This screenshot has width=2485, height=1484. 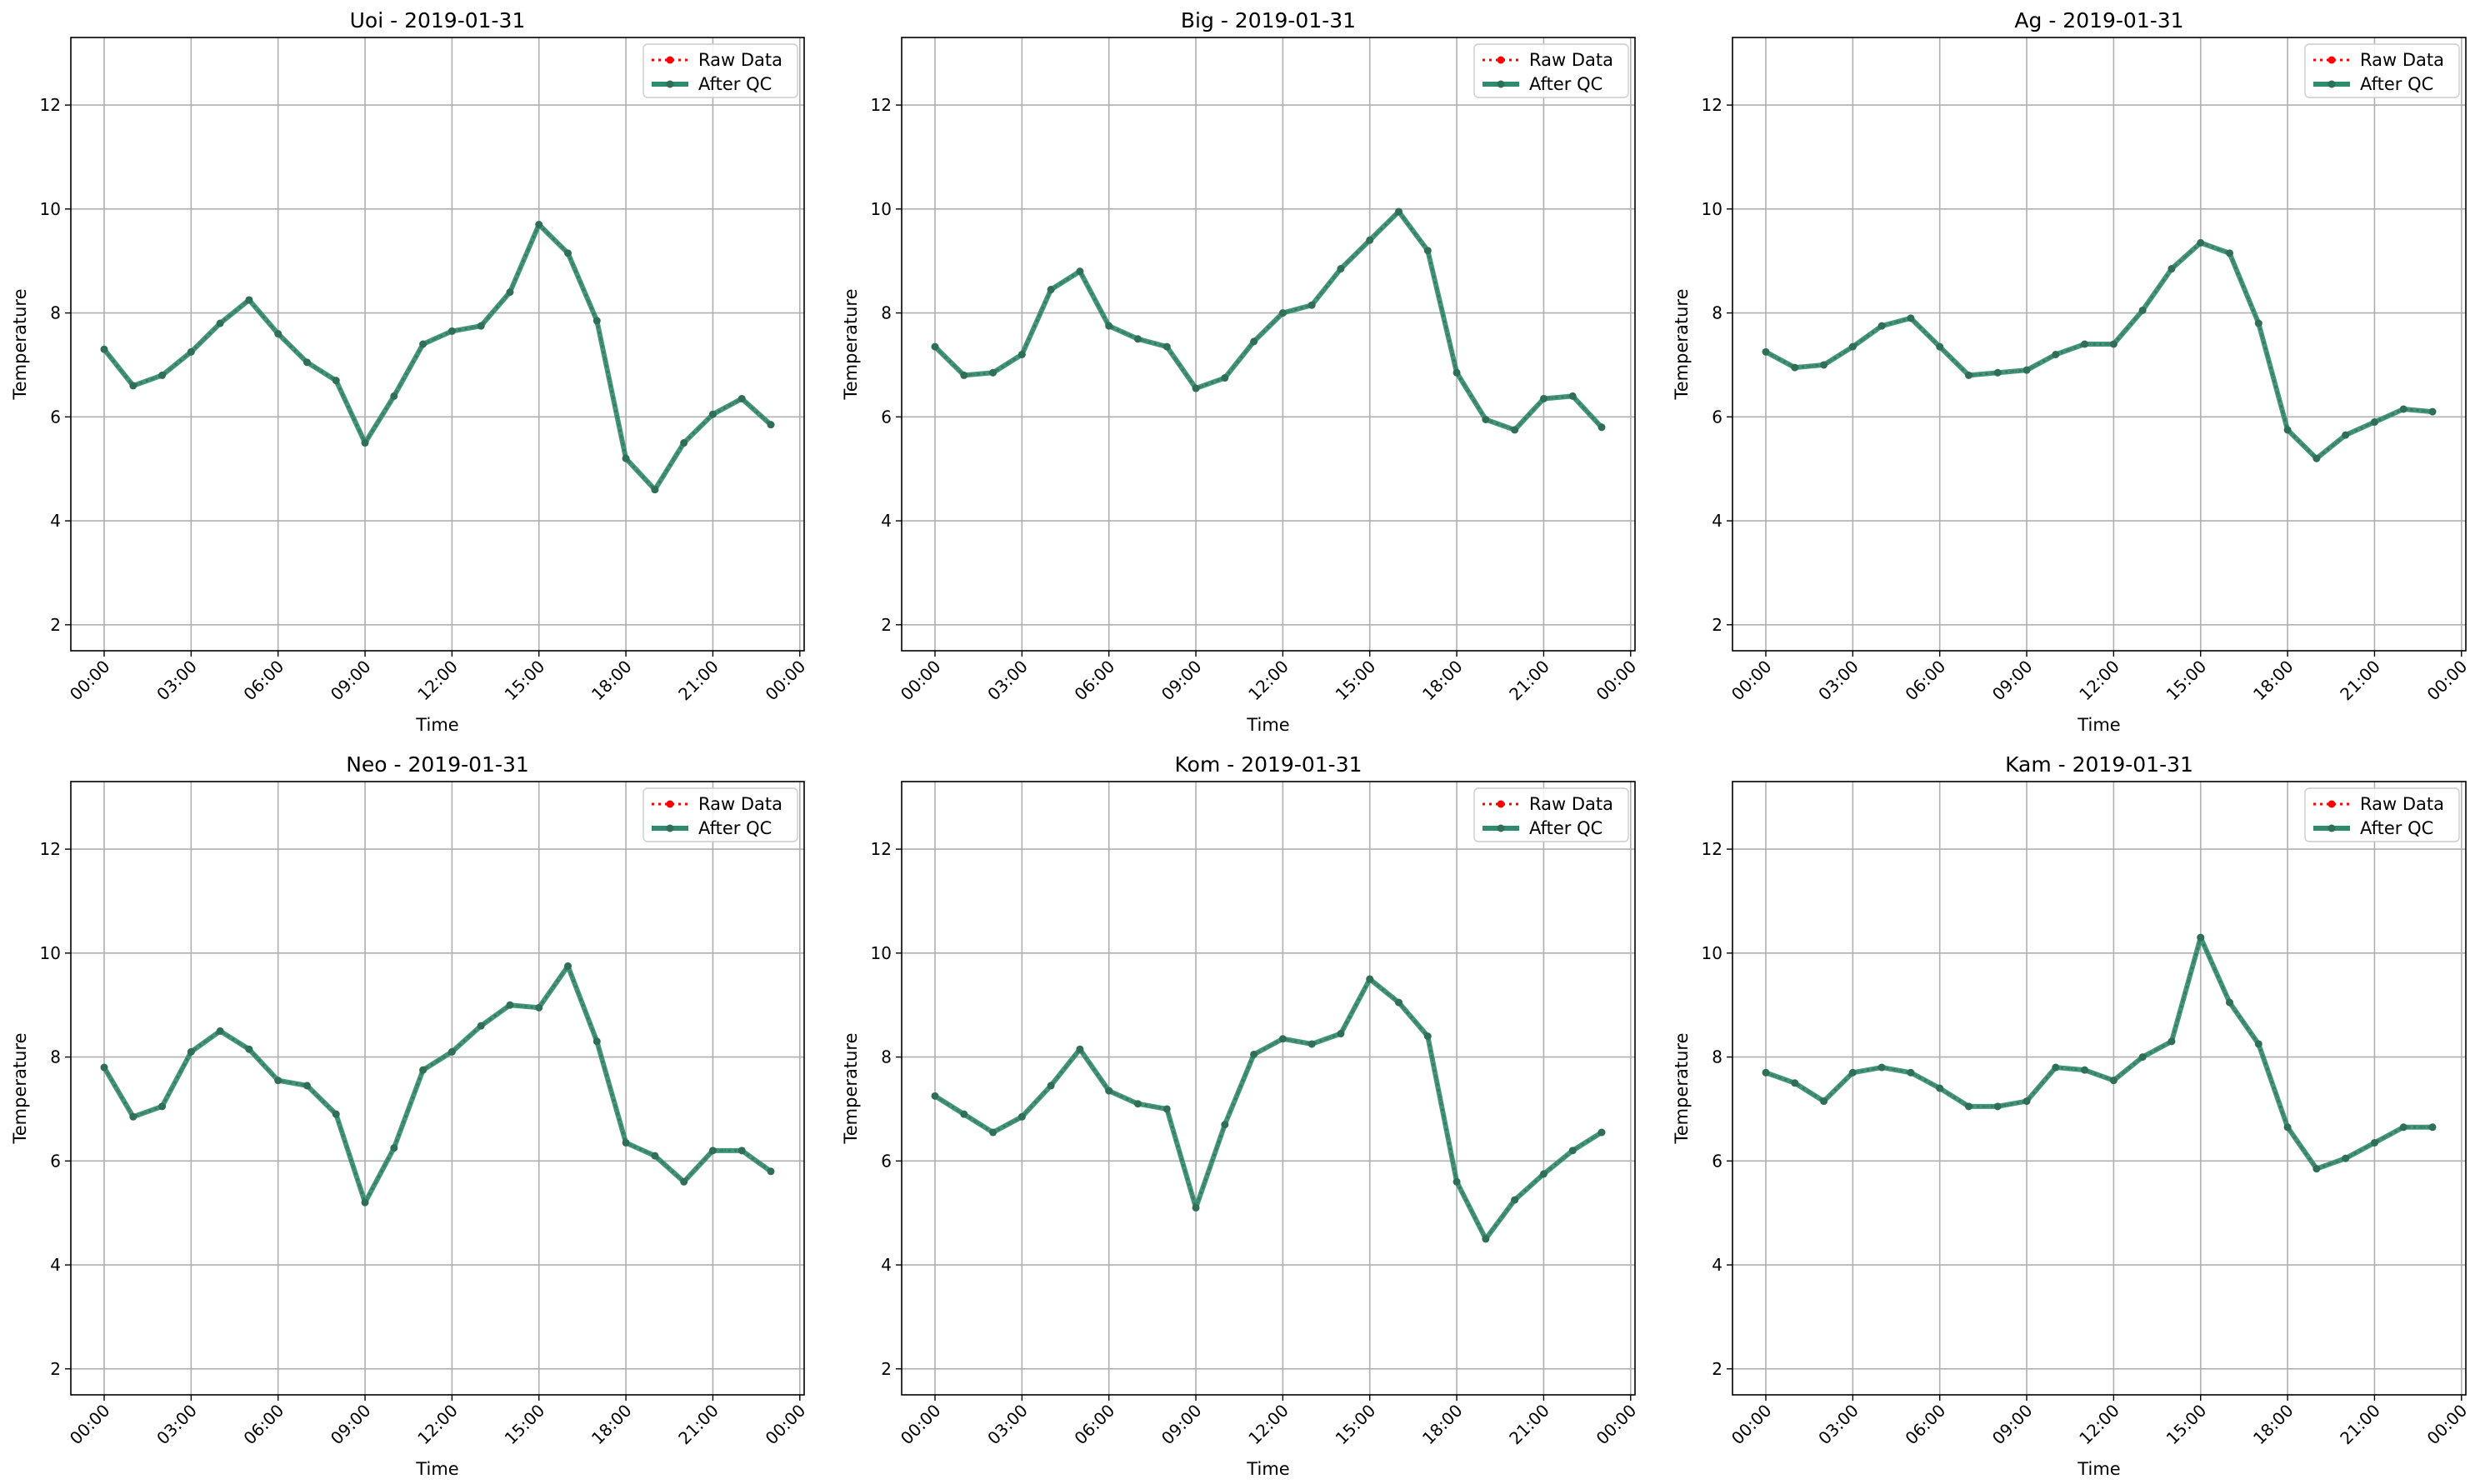 What do you see at coordinates (1717, 625) in the screenshot?
I see `y-tick-label: 2` at bounding box center [1717, 625].